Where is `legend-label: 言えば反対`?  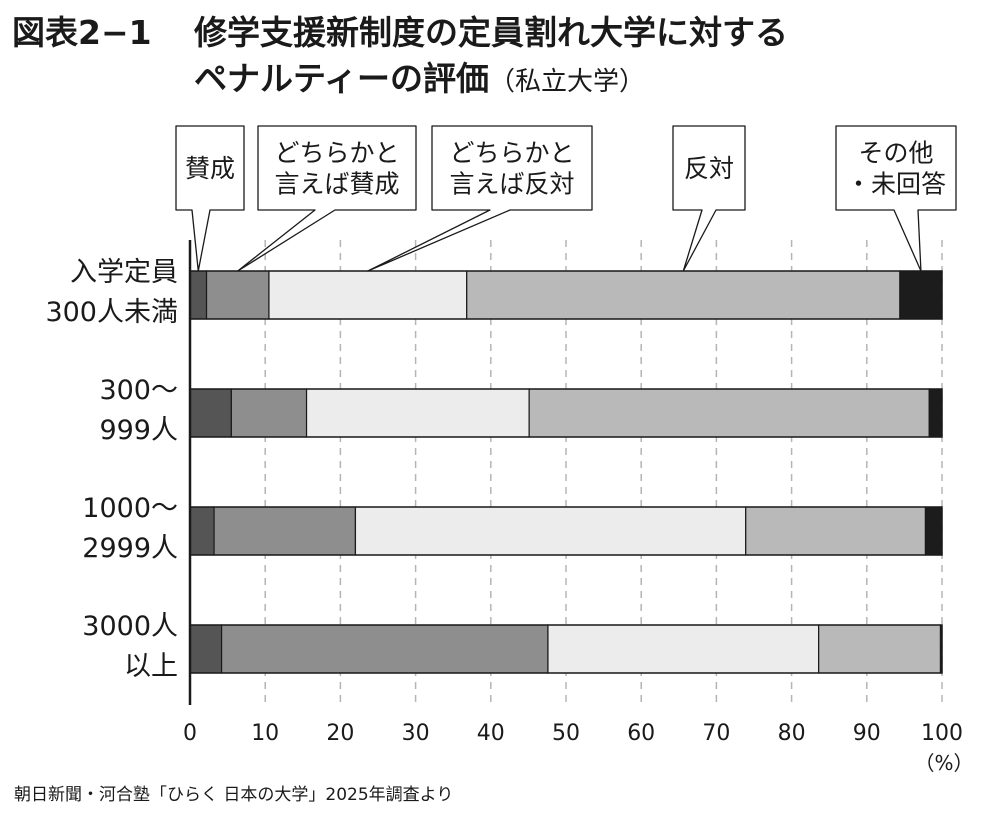
legend-label: 言えば反対 is located at coordinates (511, 184).